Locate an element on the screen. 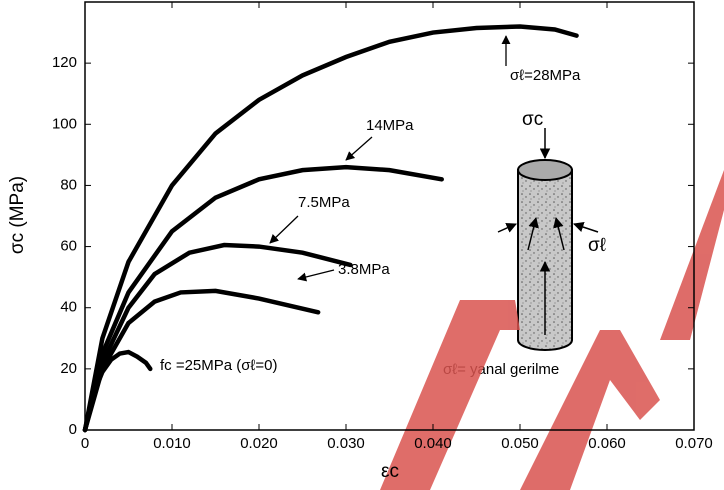 Image resolution: width=724 pixels, height=490 pixels. lateral-stress-label: σℓ is located at coordinates (597, 245).